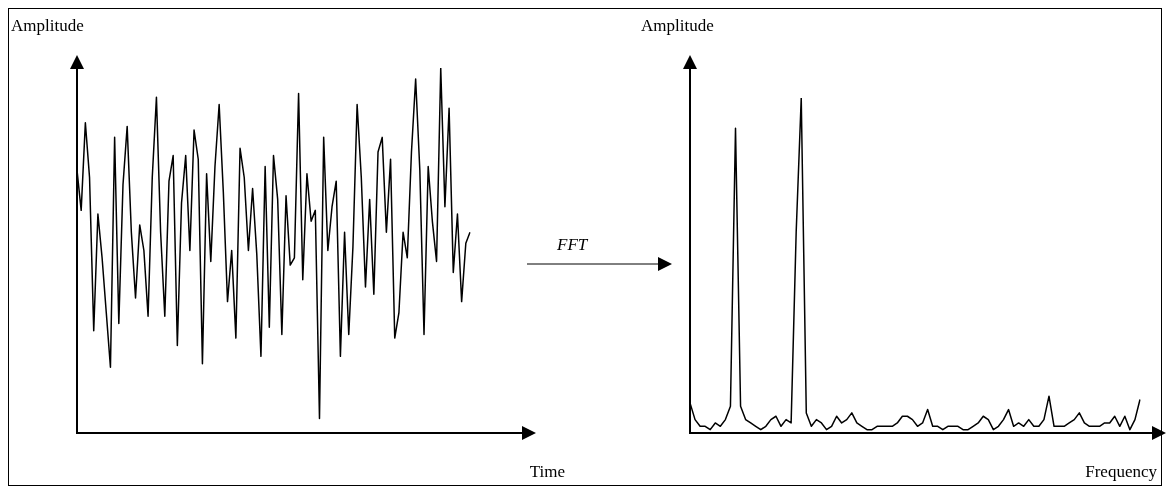  I want to click on x-axis-title: Frequency, so click(1121, 471).